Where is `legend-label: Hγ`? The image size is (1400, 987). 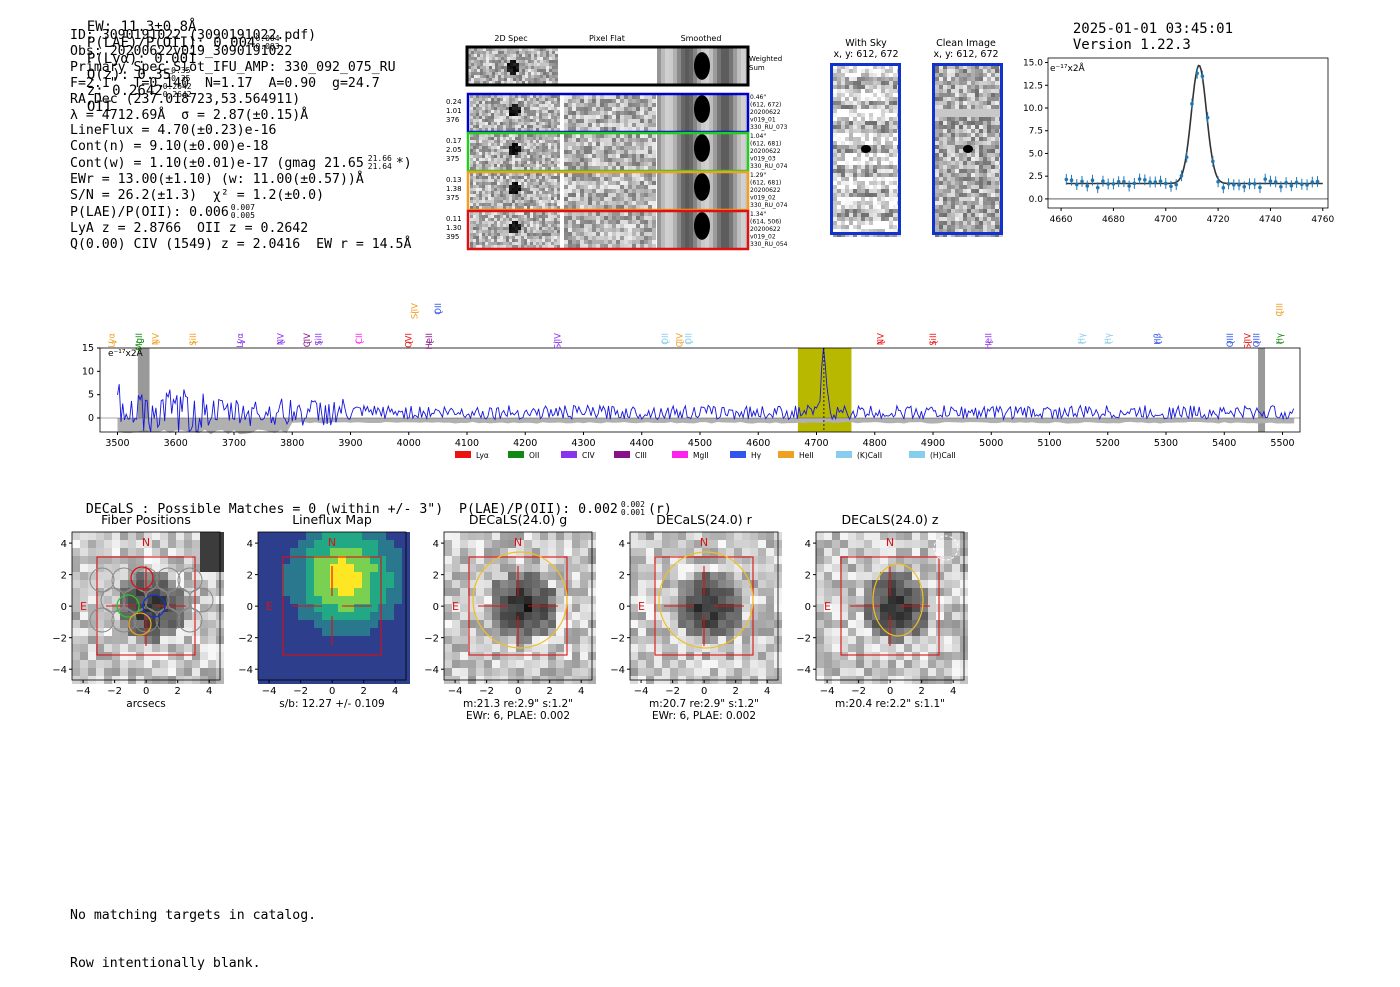
legend-label: Hγ is located at coordinates (756, 455).